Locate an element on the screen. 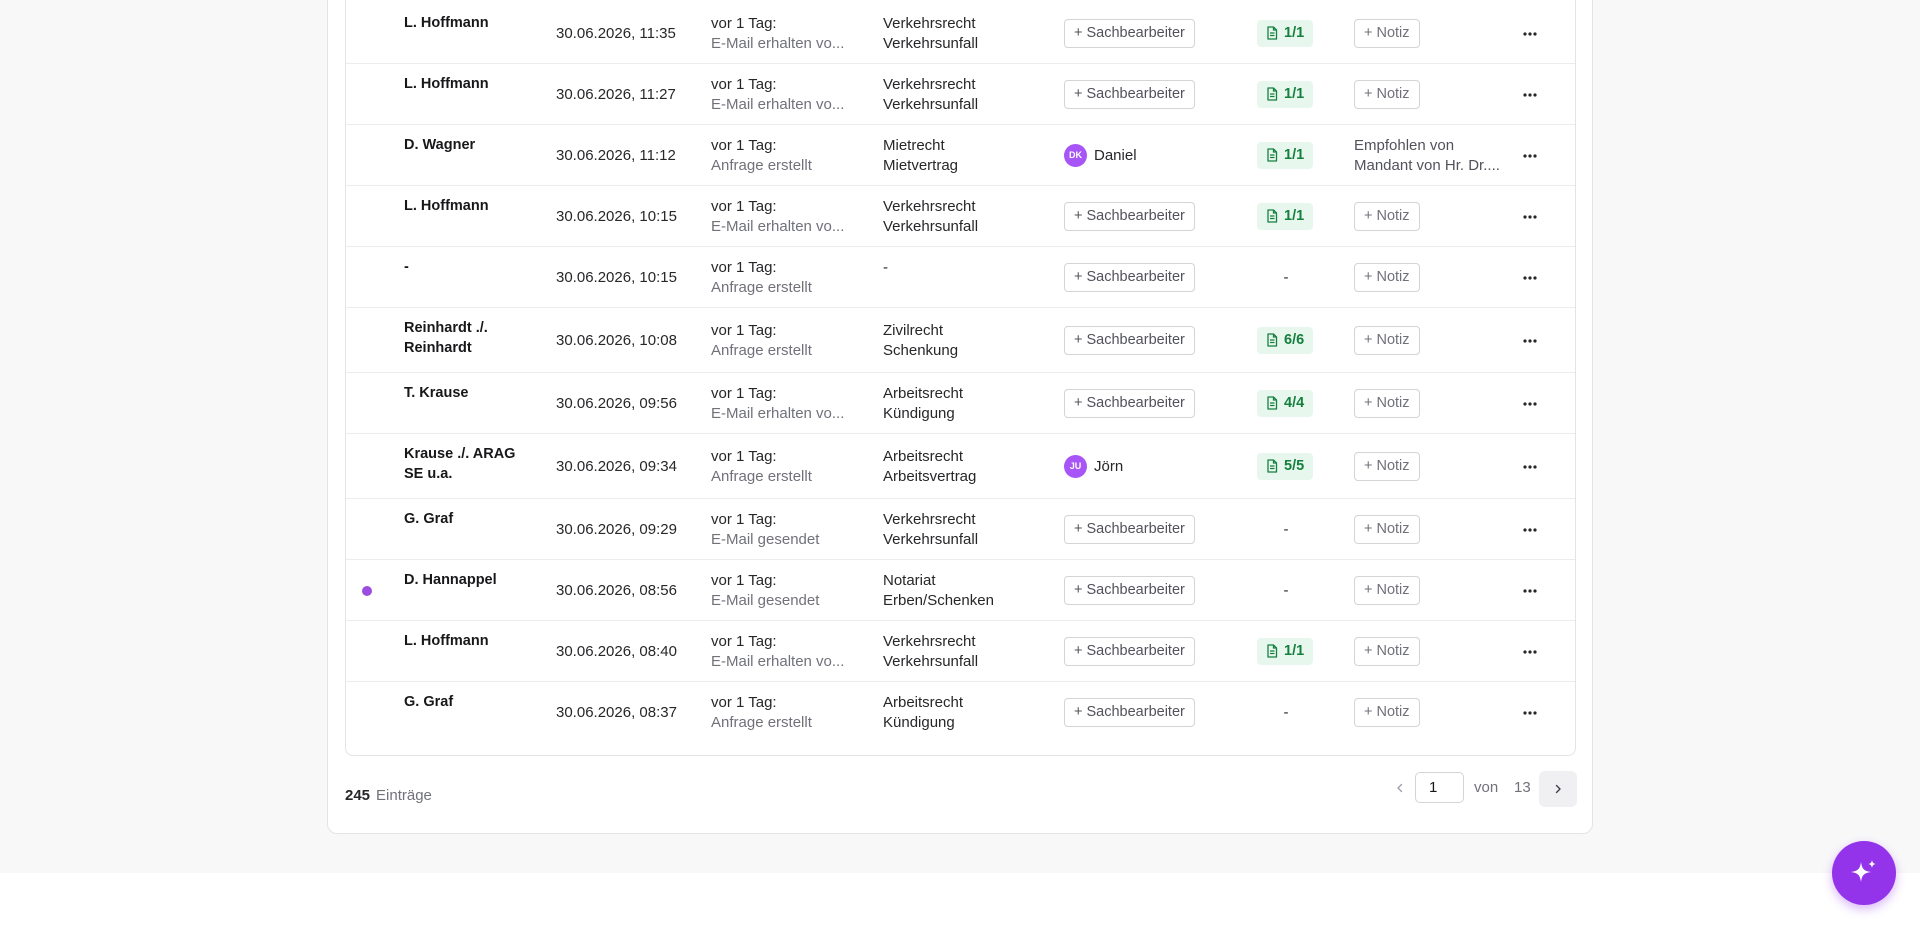 This screenshot has width=1920, height=929. entries-count: 245 Einträge is located at coordinates (388, 795).